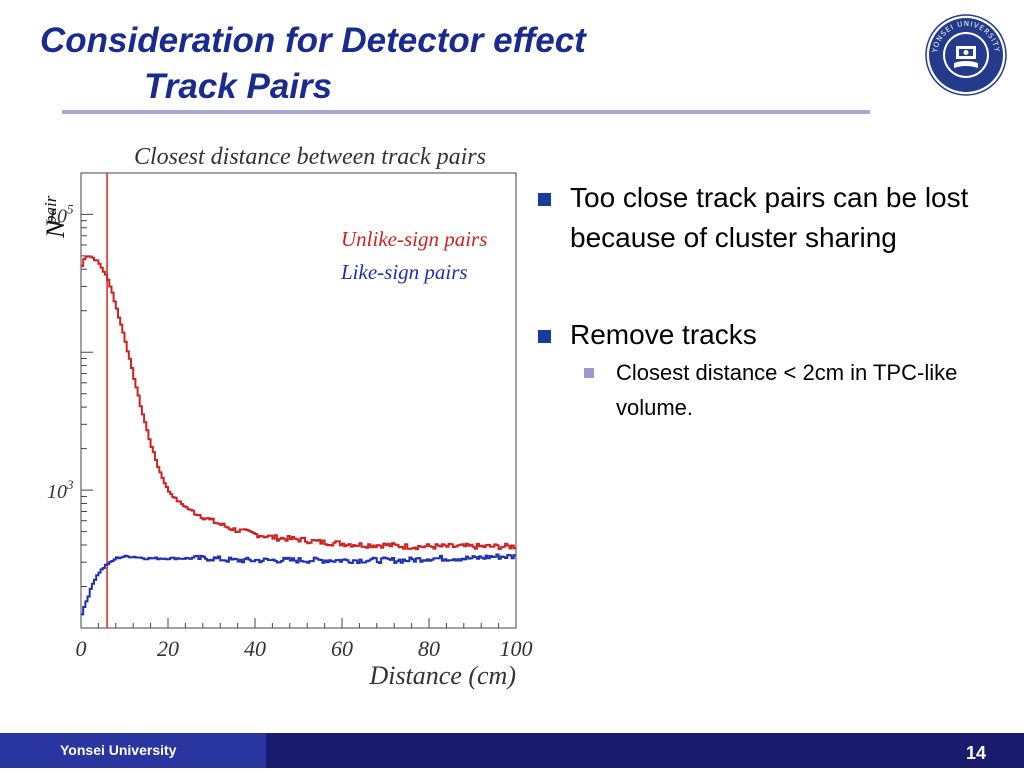 The image size is (1024, 773). I want to click on slide-title-line2: Track Pairs, so click(238, 86).